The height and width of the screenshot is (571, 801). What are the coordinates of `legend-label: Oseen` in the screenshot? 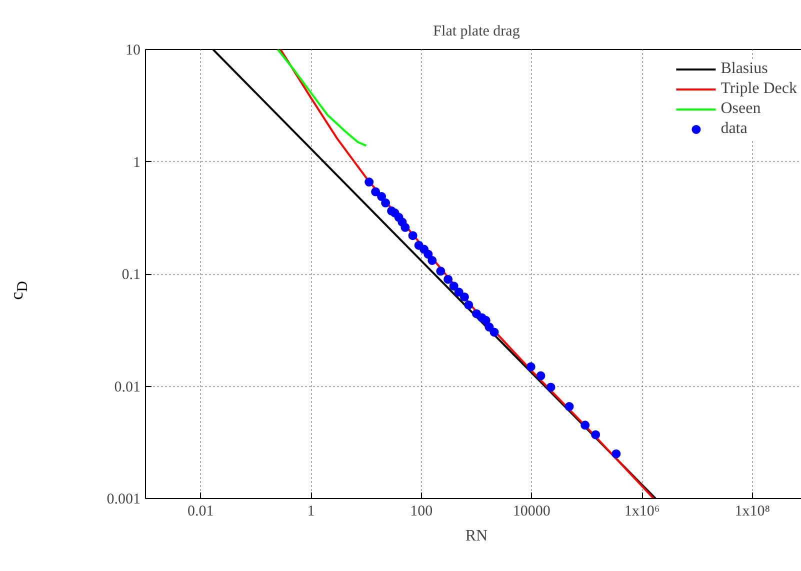 It's located at (740, 109).